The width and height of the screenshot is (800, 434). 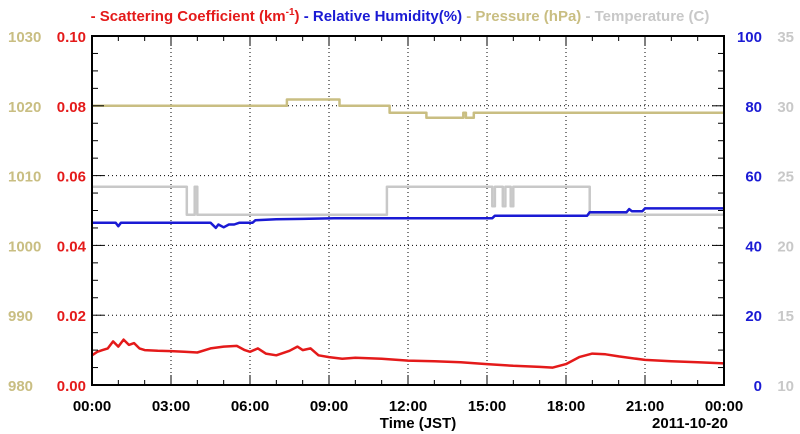 I want to click on legend-entry: - Temperature (, so click(x=637, y=16).